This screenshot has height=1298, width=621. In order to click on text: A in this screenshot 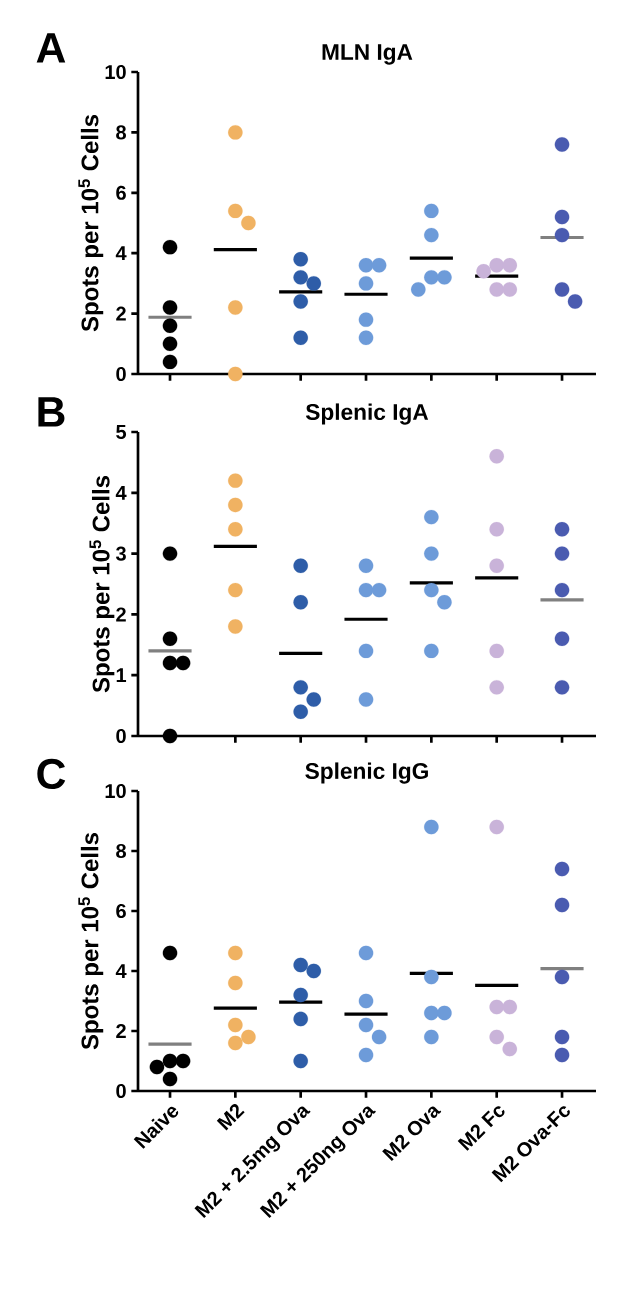, I will do `click(51, 48)`.